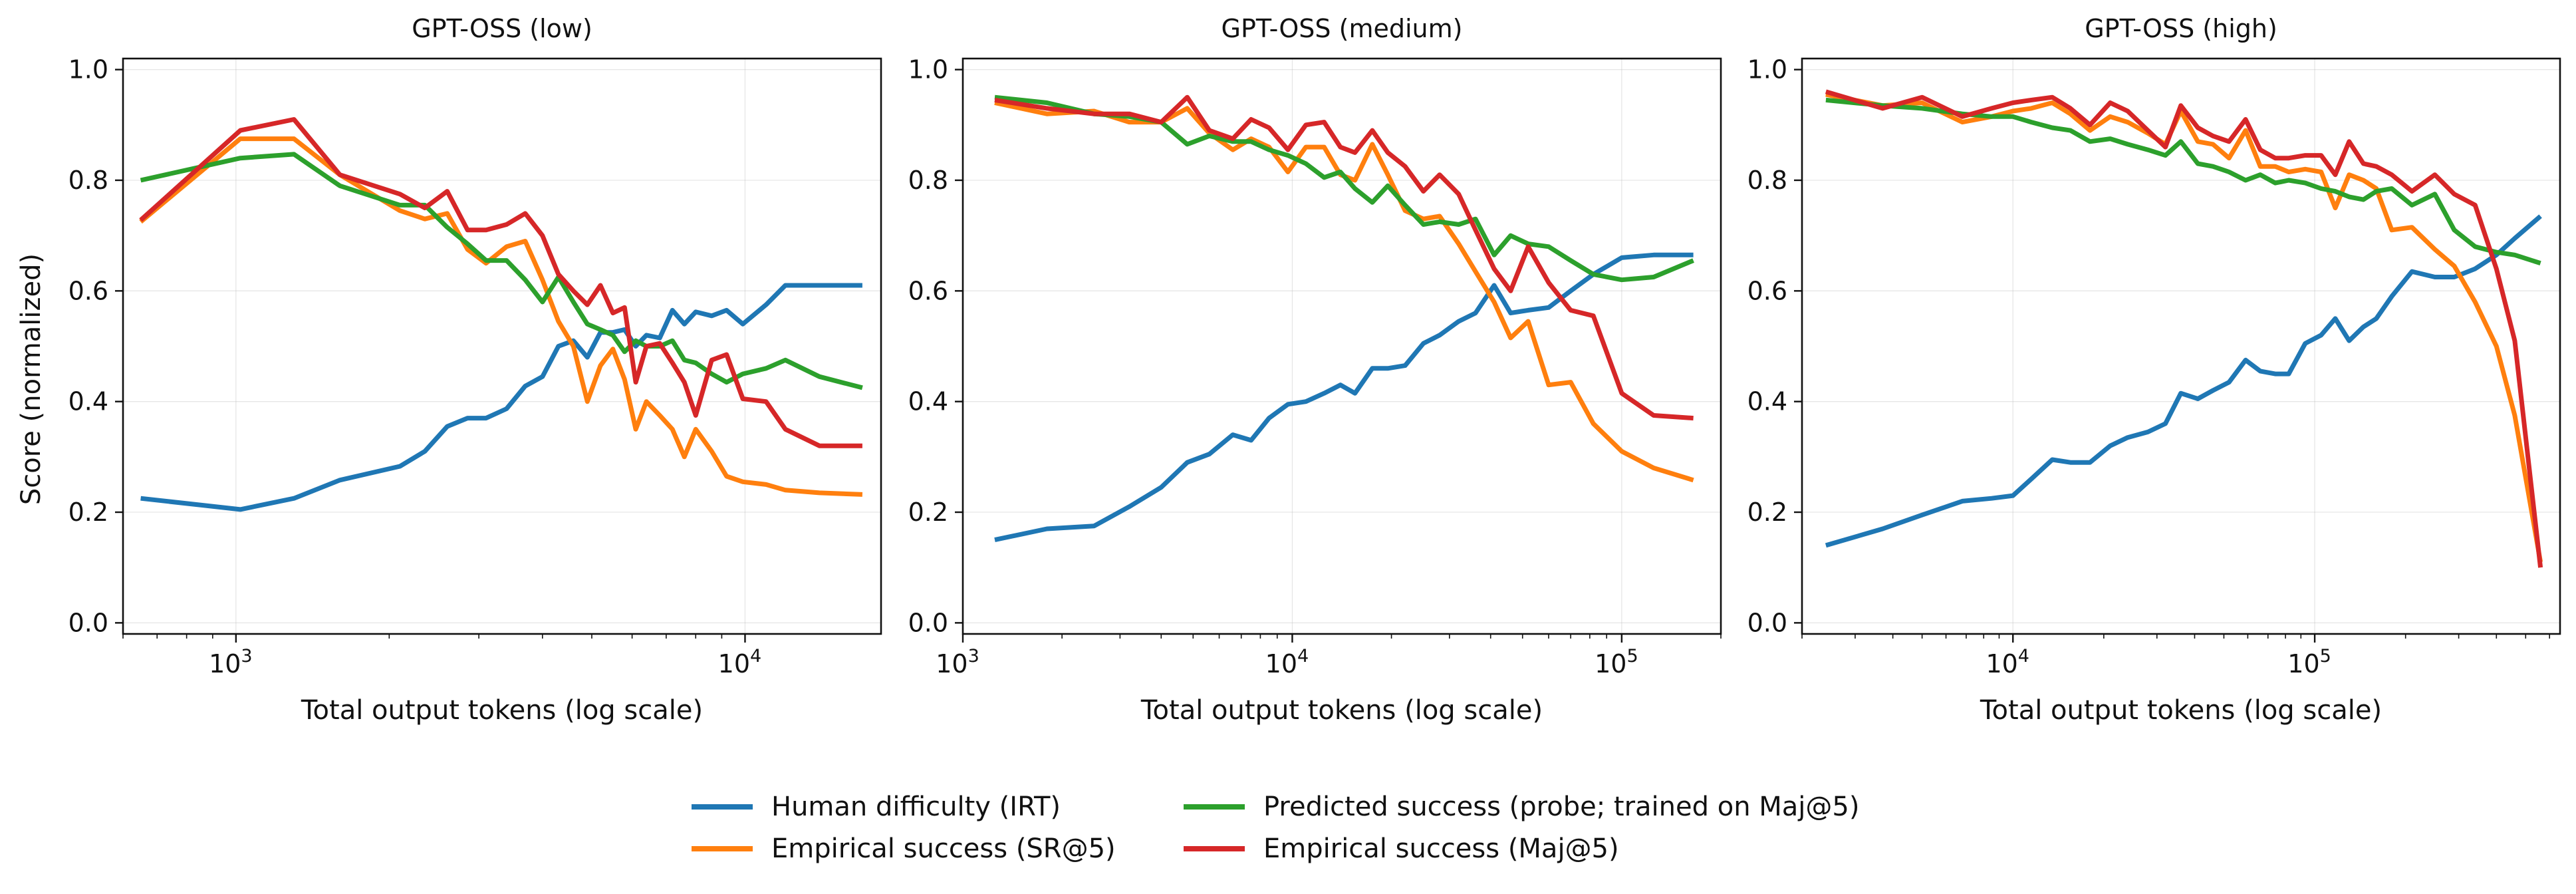 Image resolution: width=2576 pixels, height=894 pixels. Describe the element at coordinates (916, 807) in the screenshot. I see `legend-label-human-difficulty: Human difficulty (IRT)` at that location.